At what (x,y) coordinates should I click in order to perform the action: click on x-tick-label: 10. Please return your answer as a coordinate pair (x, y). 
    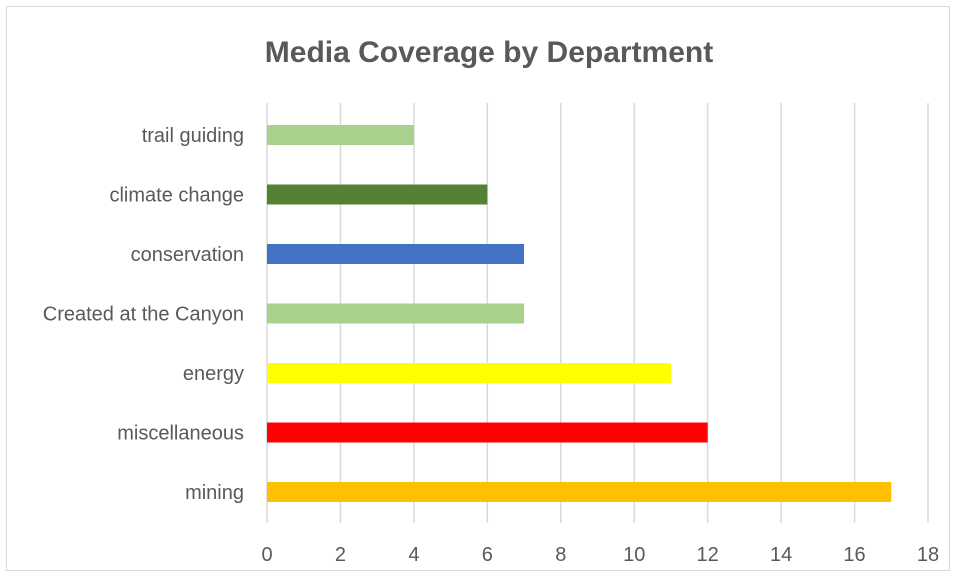
    Looking at the image, I should click on (634, 555).